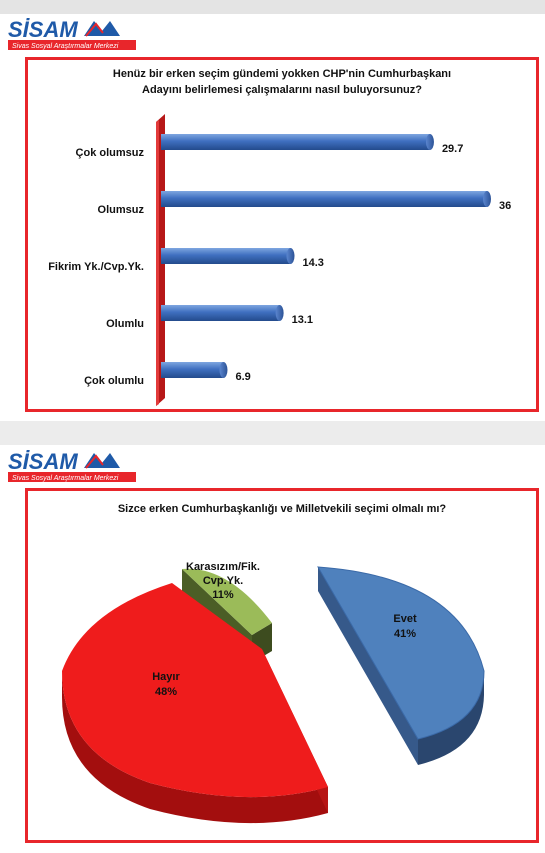 Image resolution: width=545 pixels, height=853 pixels. Describe the element at coordinates (110, 153) in the screenshot. I see `category-label-1: Çok olumsuz` at that location.